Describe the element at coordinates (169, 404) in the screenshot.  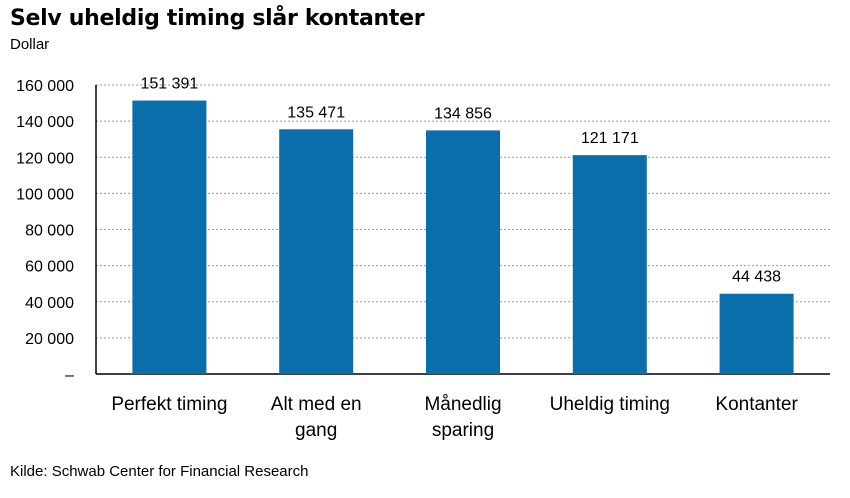
I see `x-tick-label: Perfekt timing` at that location.